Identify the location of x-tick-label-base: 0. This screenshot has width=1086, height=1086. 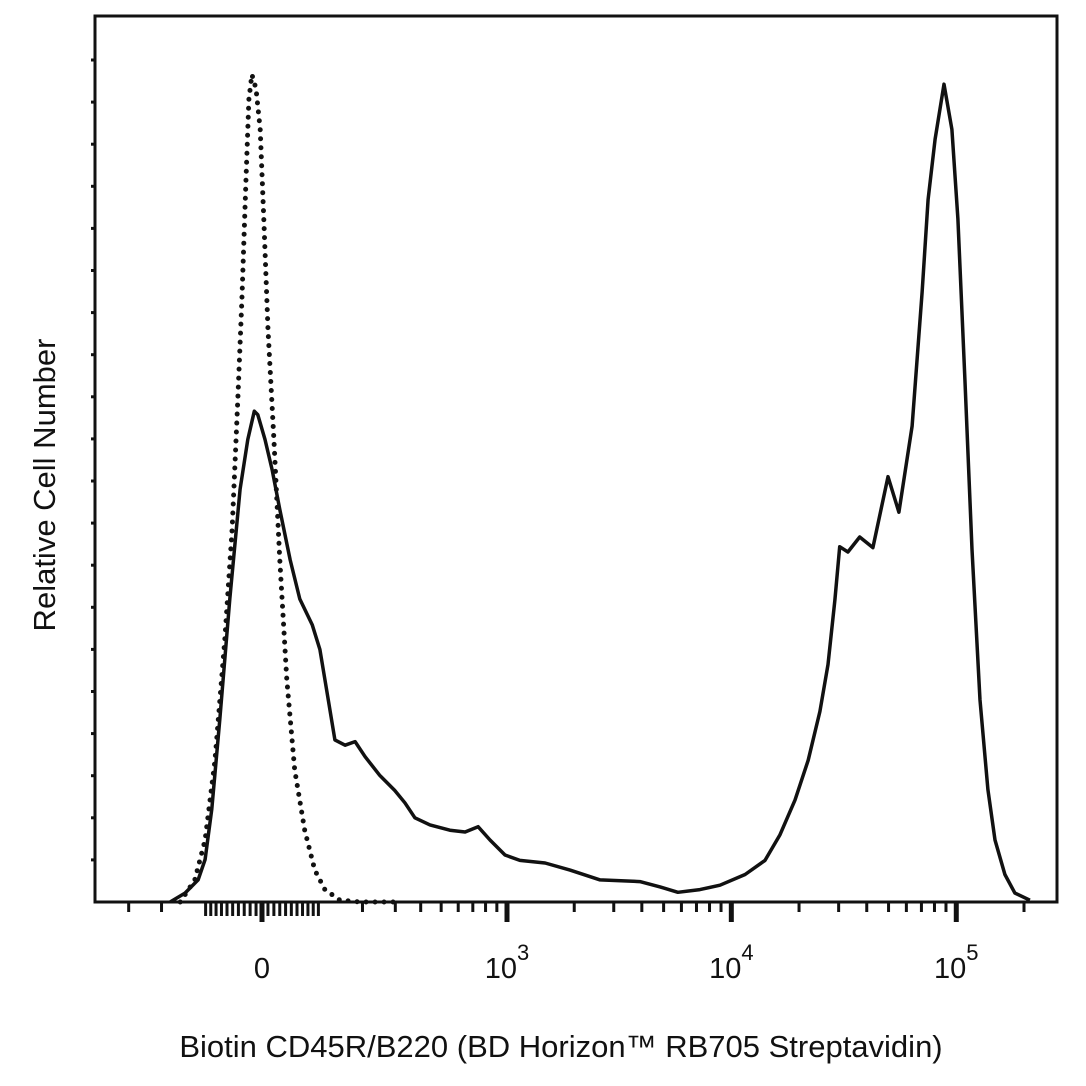
(262, 969).